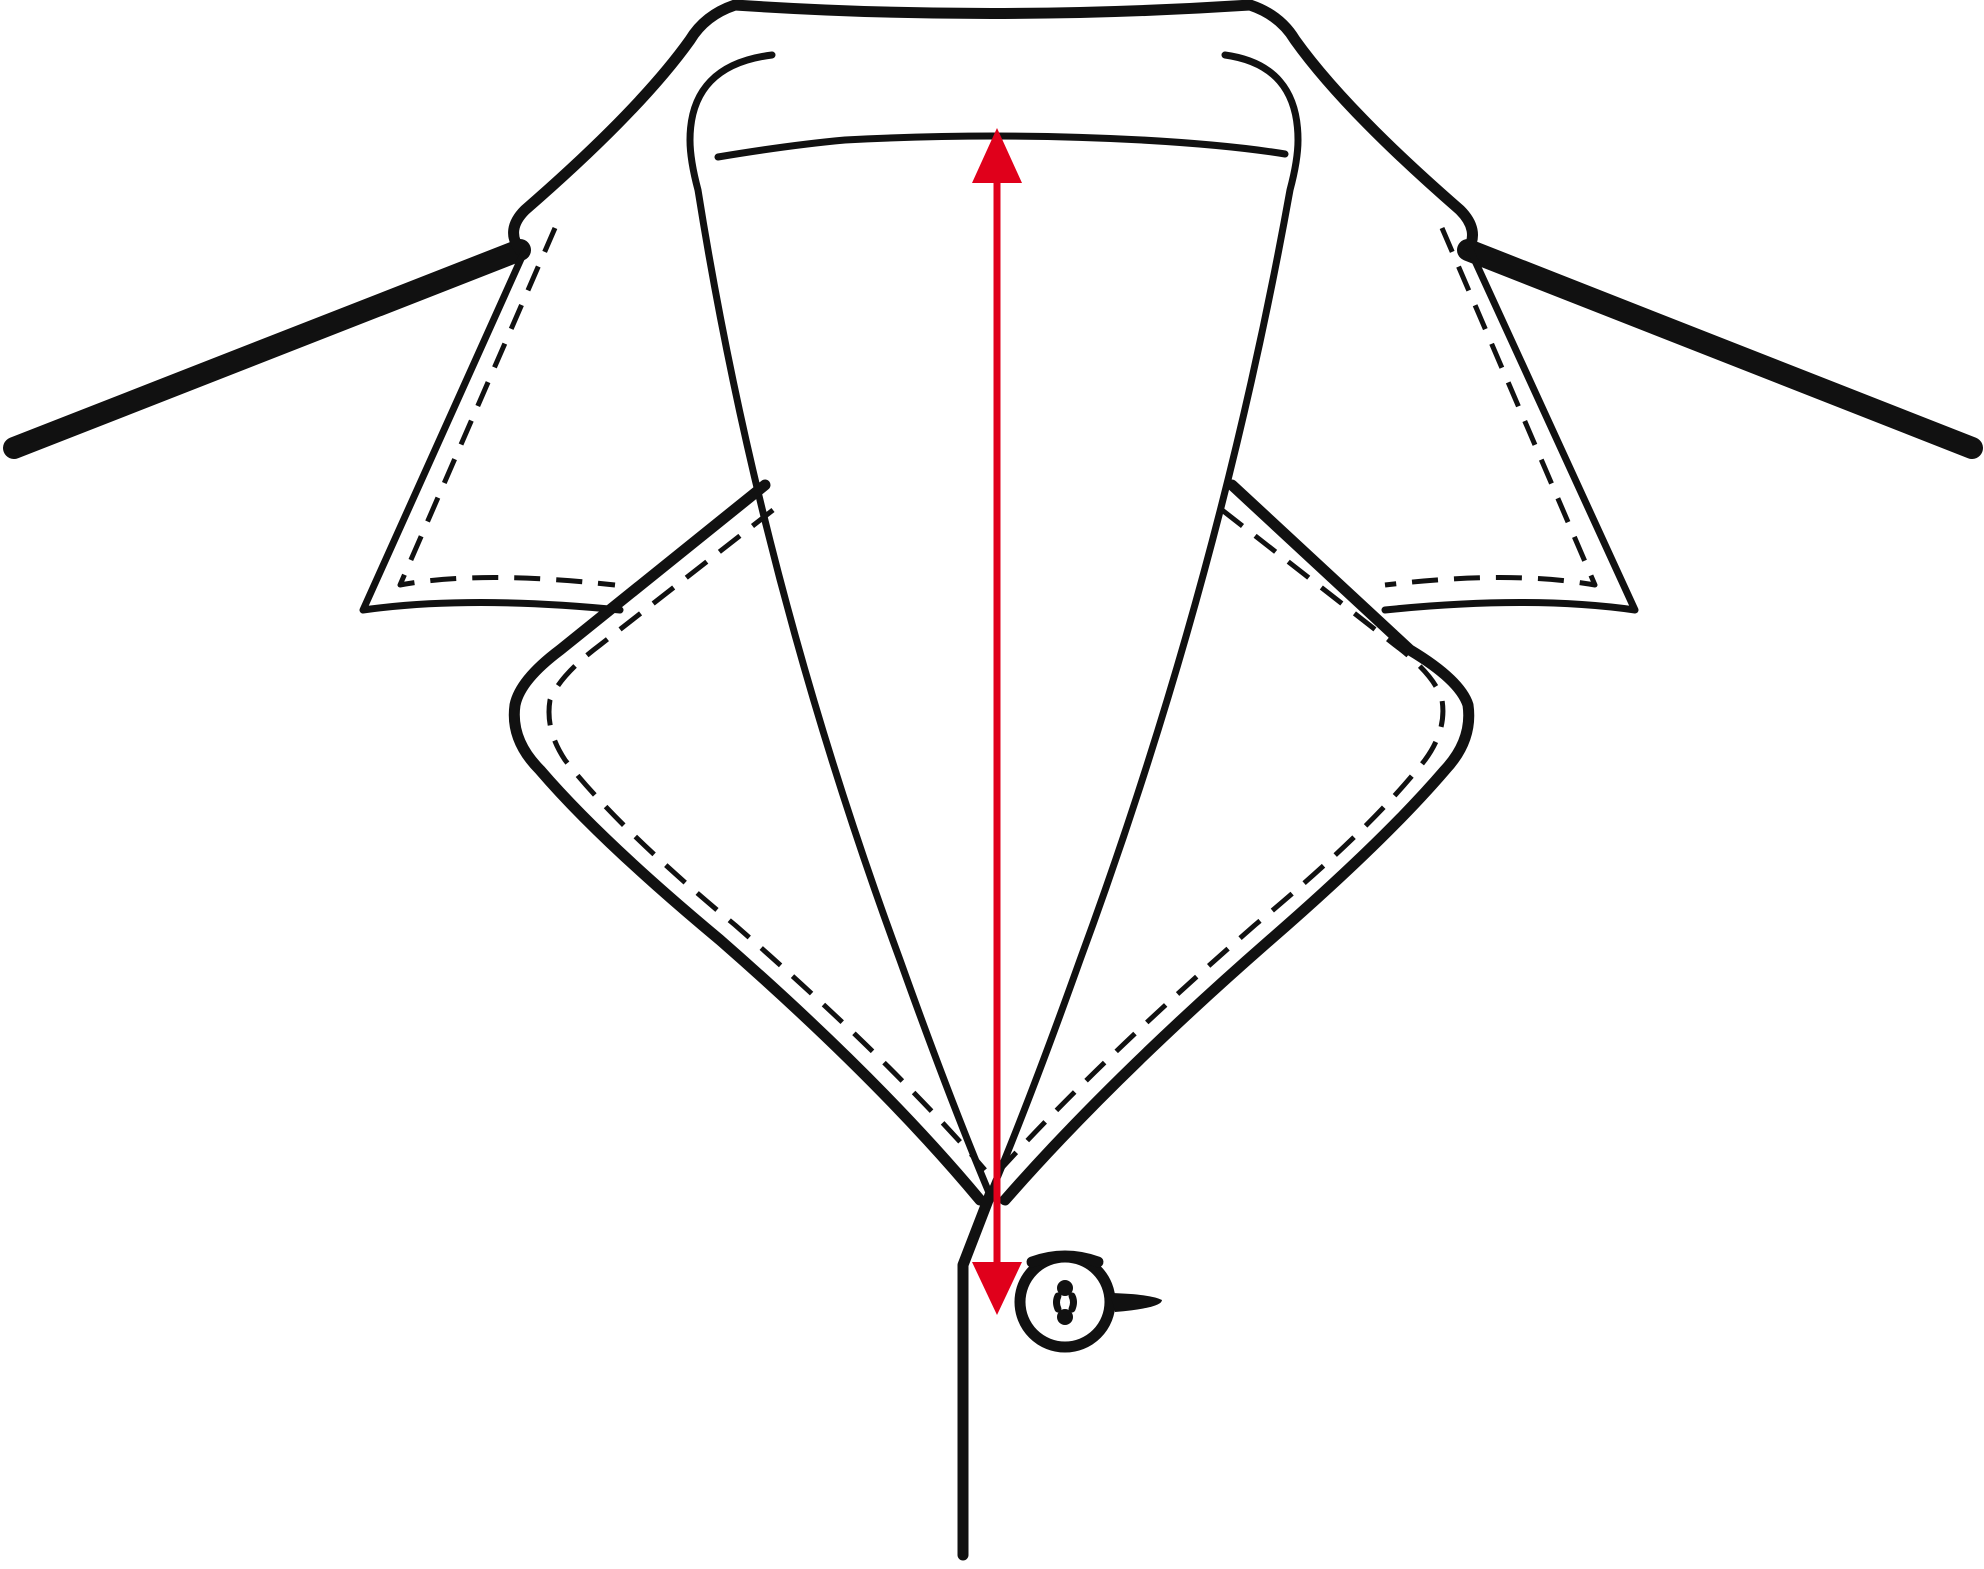 The width and height of the screenshot is (1984, 1569). I want to click on button-hole-bottom, so click(1065, 1317).